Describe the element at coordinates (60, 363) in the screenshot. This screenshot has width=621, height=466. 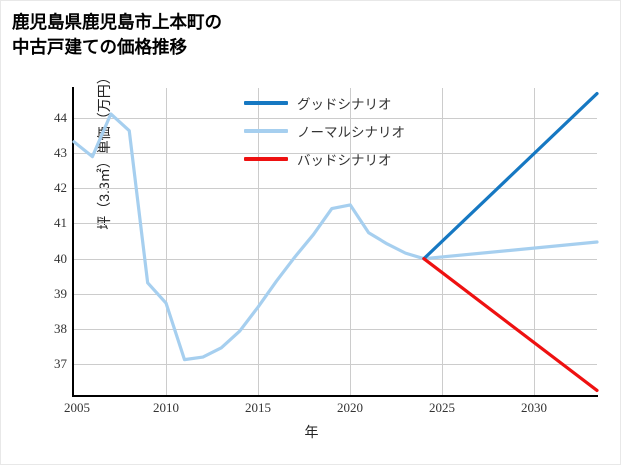
I see `y-tick-37: 37` at that location.